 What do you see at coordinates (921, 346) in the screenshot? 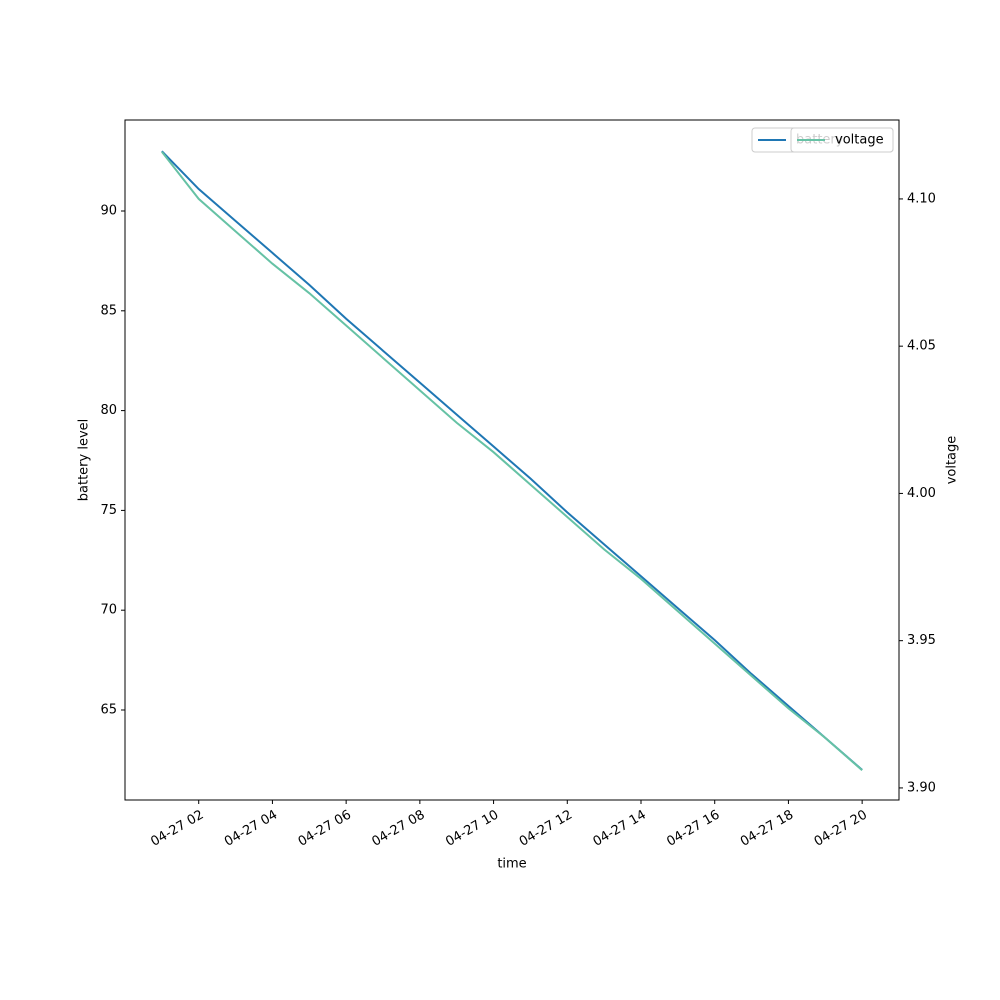
I see `y2-tick-label: 4.05` at bounding box center [921, 346].